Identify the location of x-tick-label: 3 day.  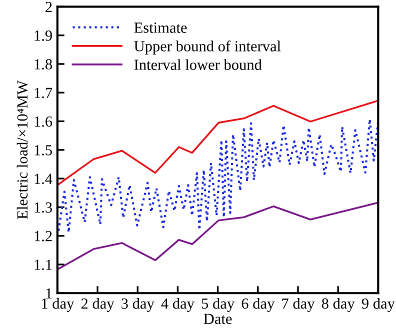
(138, 305).